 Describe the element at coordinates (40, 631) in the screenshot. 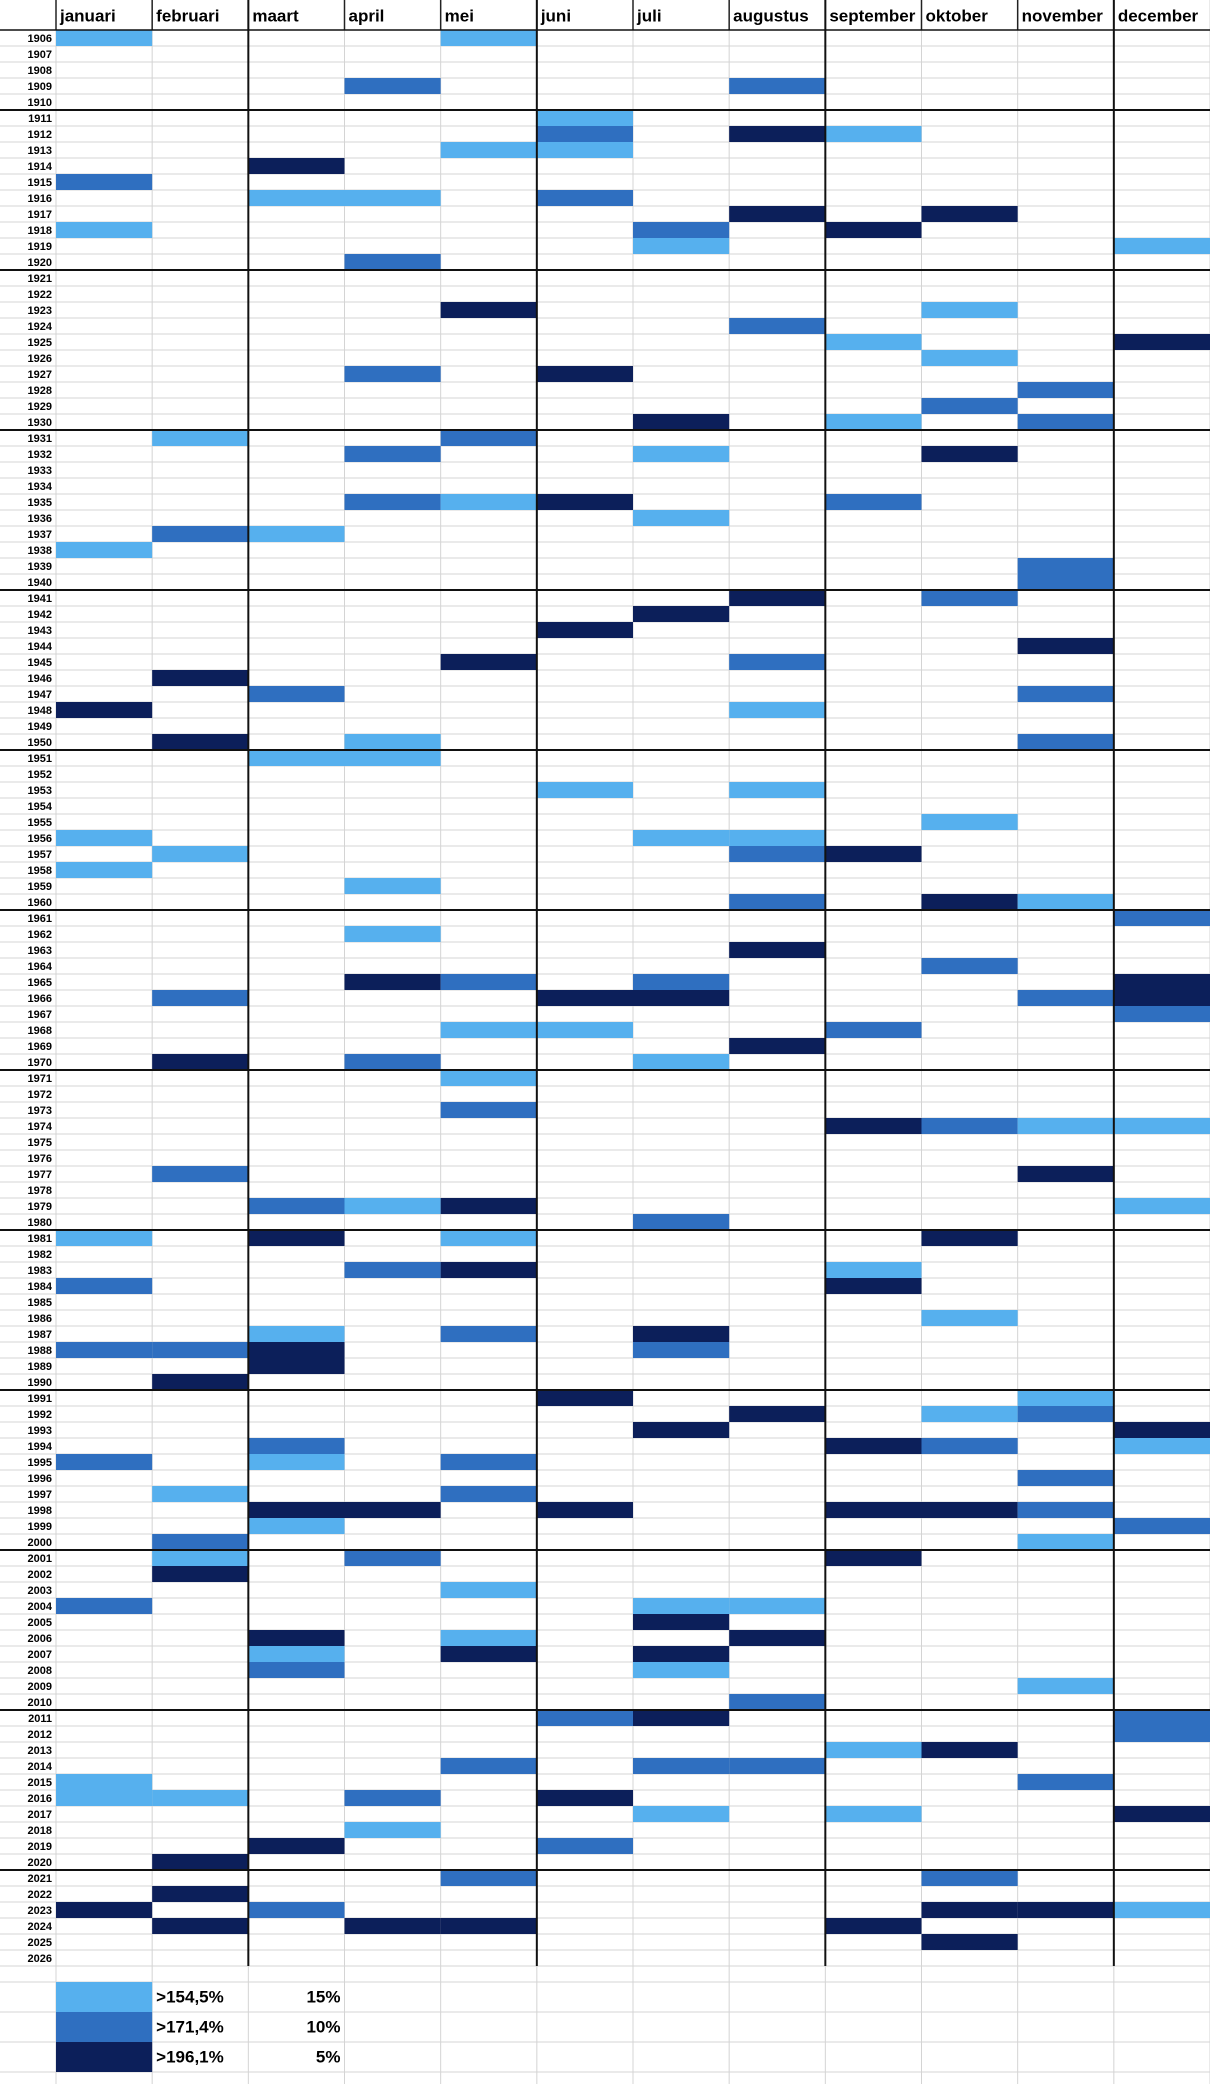

I see `year-label: 1943` at that location.